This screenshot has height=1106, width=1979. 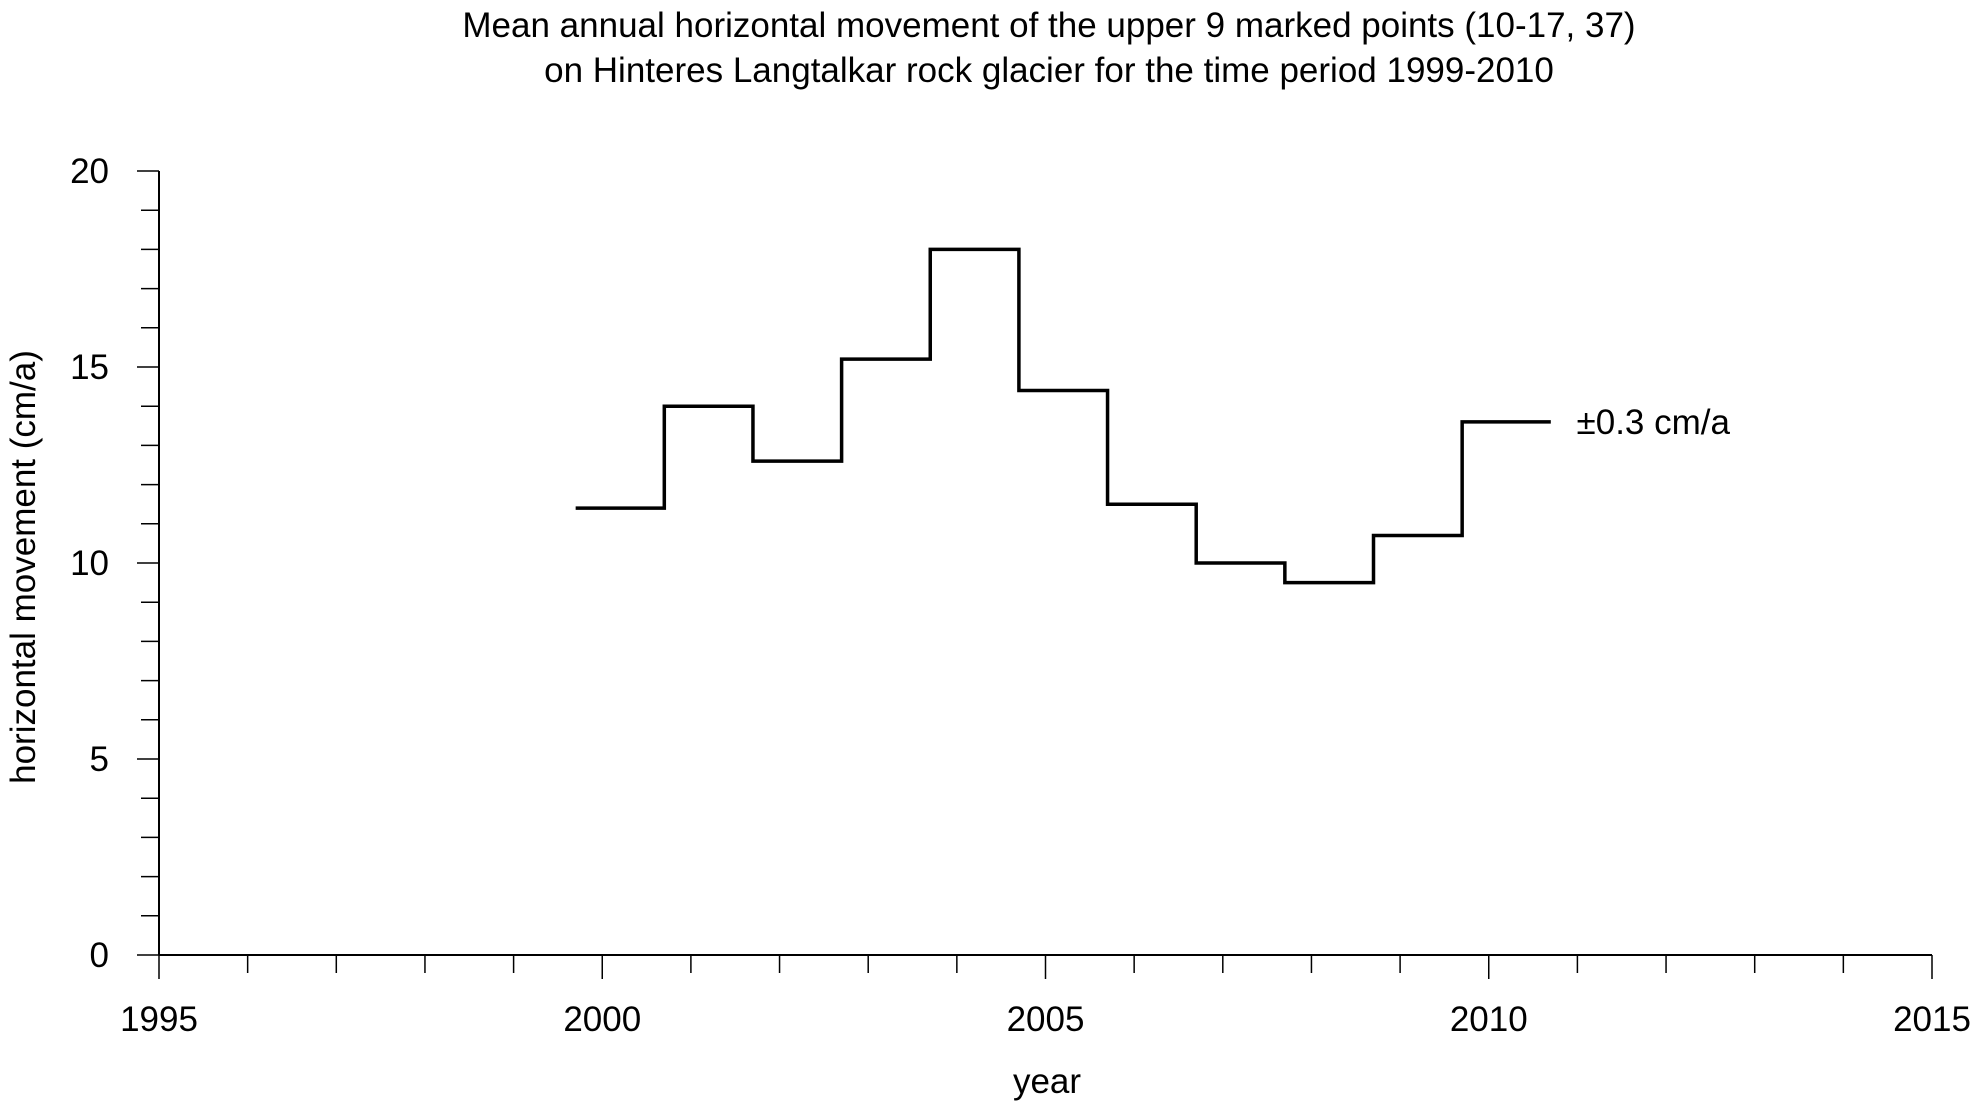 What do you see at coordinates (1047, 1081) in the screenshot?
I see `x-axis-label: year` at bounding box center [1047, 1081].